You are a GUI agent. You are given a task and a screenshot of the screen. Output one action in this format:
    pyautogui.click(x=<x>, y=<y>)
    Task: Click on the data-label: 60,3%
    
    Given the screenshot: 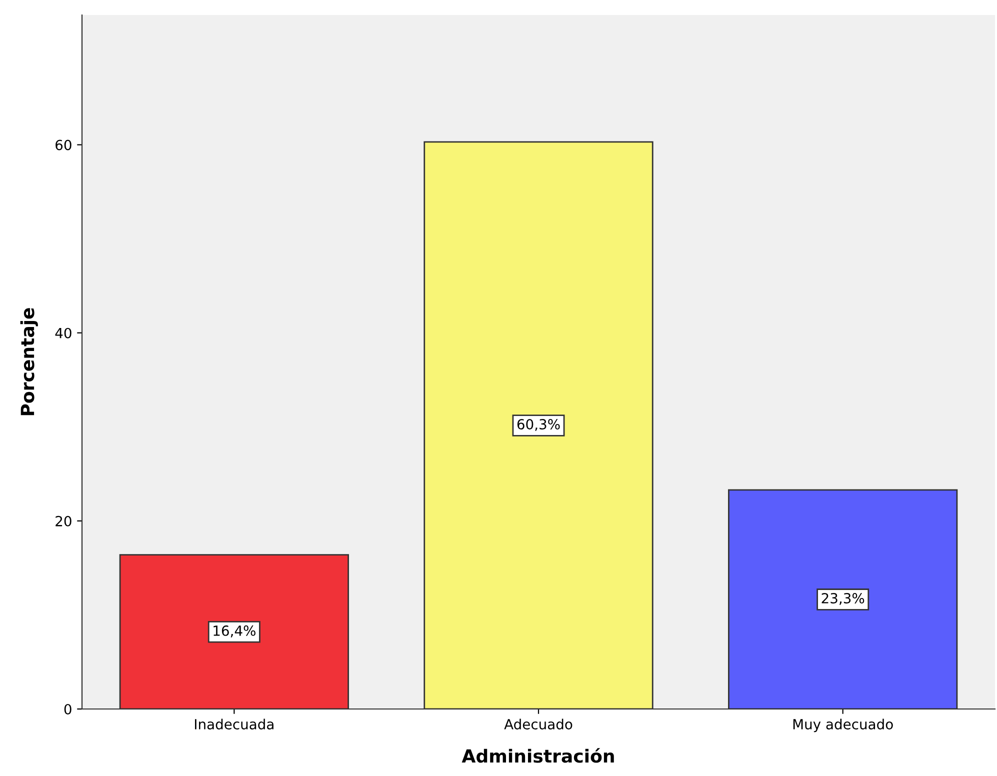 What is the action you would take?
    pyautogui.click(x=538, y=425)
    